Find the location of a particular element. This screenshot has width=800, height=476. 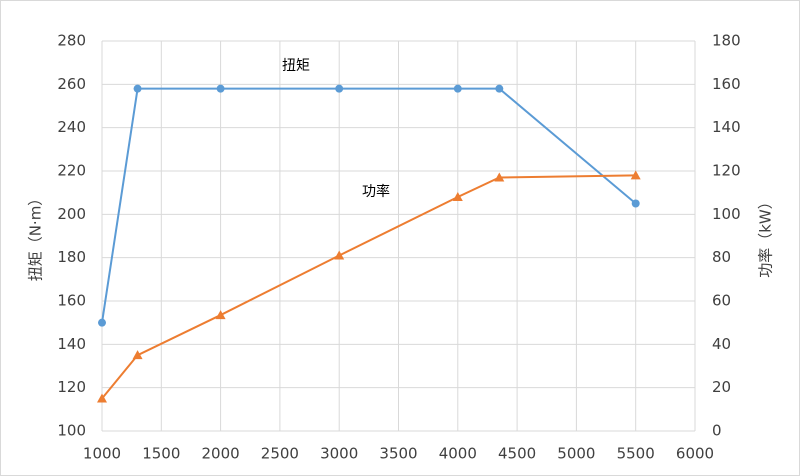

x-tick-label: 2500 is located at coordinates (280, 454).